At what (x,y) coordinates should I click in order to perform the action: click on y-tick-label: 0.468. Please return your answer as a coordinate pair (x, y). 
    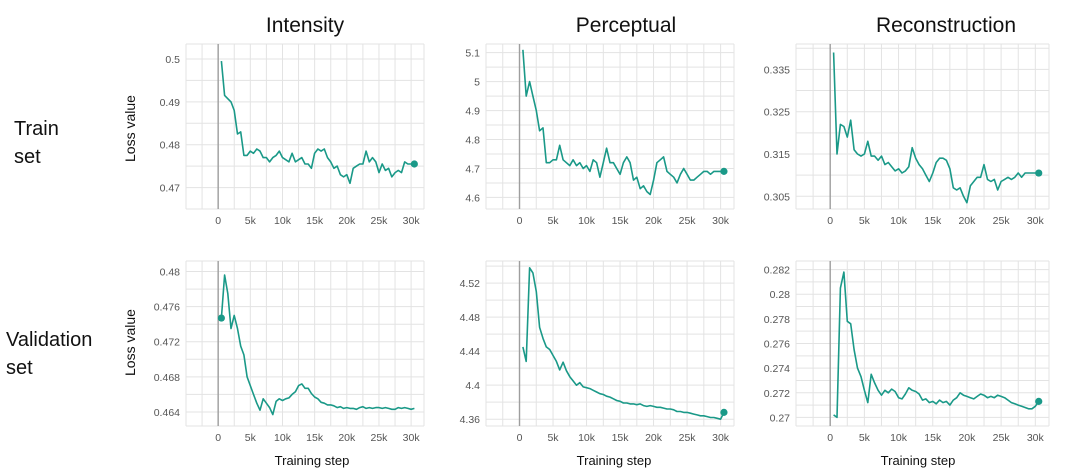
    Looking at the image, I should click on (167, 378).